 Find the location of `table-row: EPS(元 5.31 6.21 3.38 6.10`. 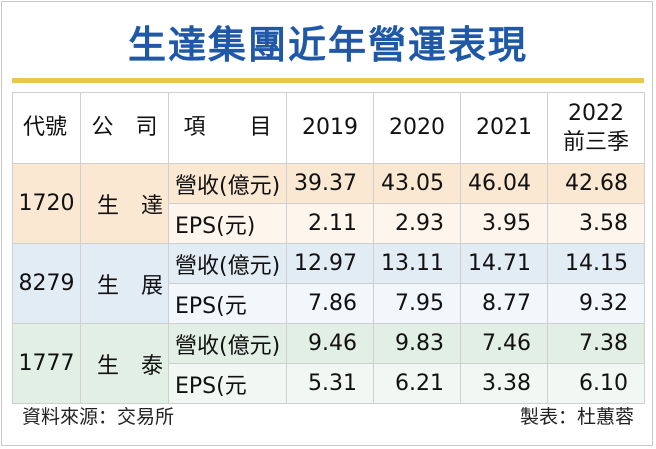

table-row: EPS(元 5.31 6.21 3.38 6.10 is located at coordinates (329, 383).